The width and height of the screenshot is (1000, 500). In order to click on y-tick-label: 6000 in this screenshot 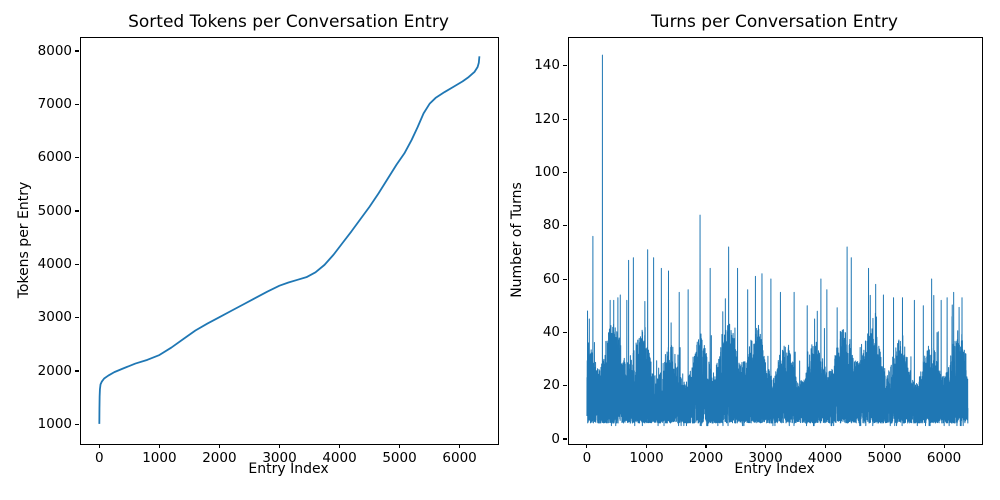, I will do `click(54, 157)`.